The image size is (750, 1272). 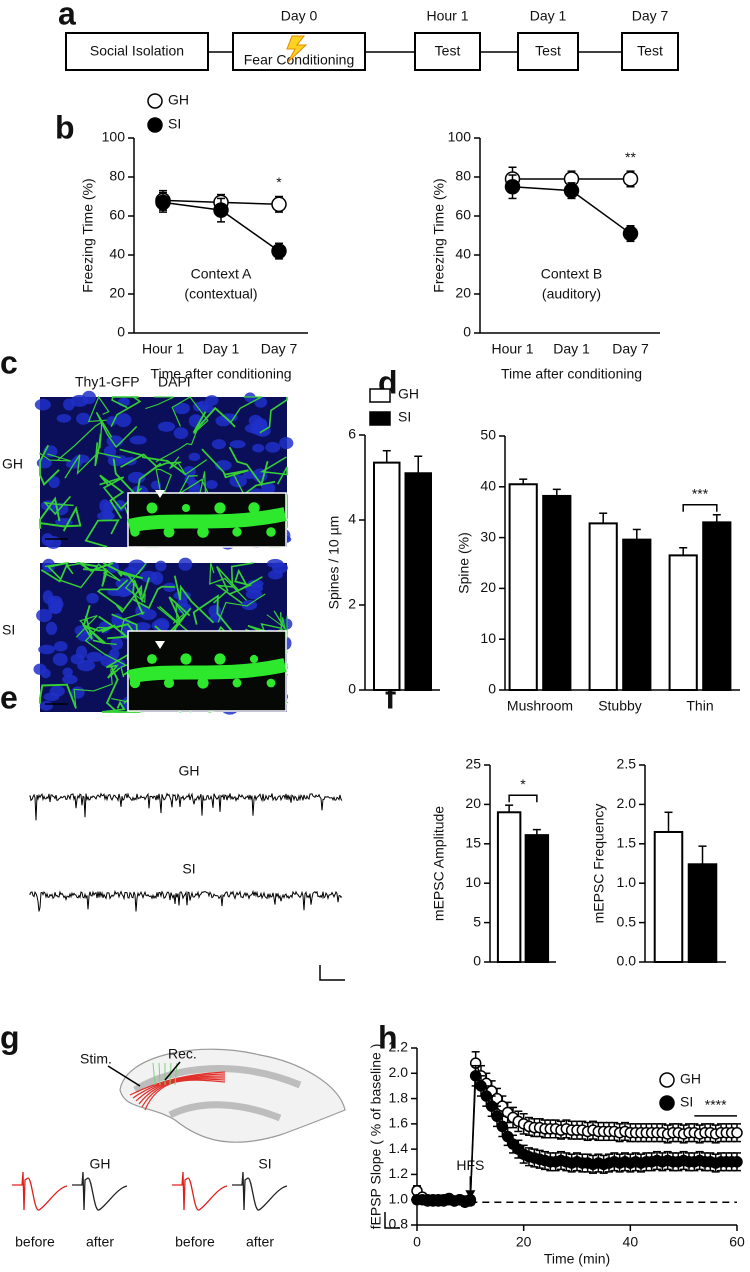 I want to click on y-tick-label: 2.2, so click(x=399, y=1047).